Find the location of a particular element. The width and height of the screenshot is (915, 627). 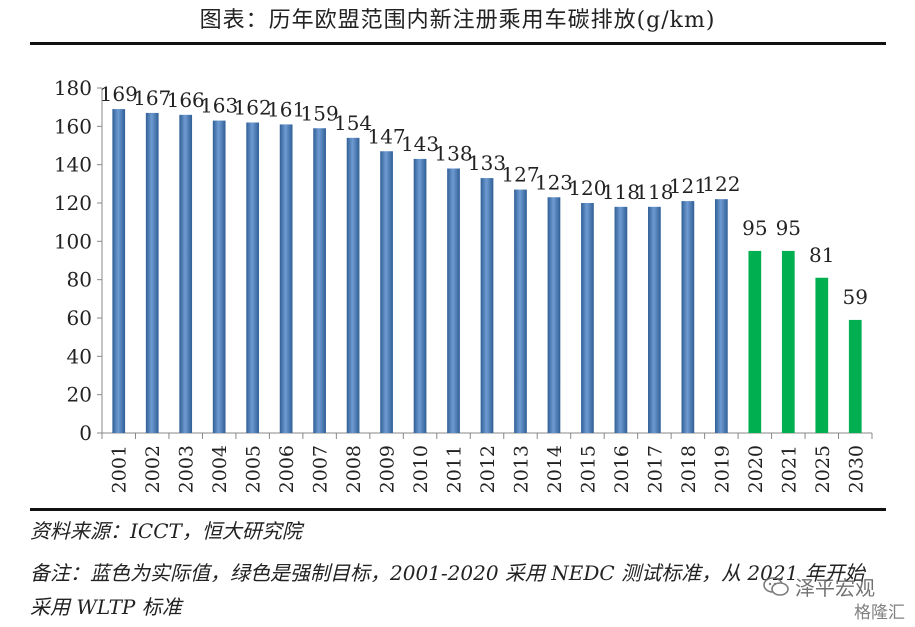

x-tick-label: 2006 is located at coordinates (287, 469).